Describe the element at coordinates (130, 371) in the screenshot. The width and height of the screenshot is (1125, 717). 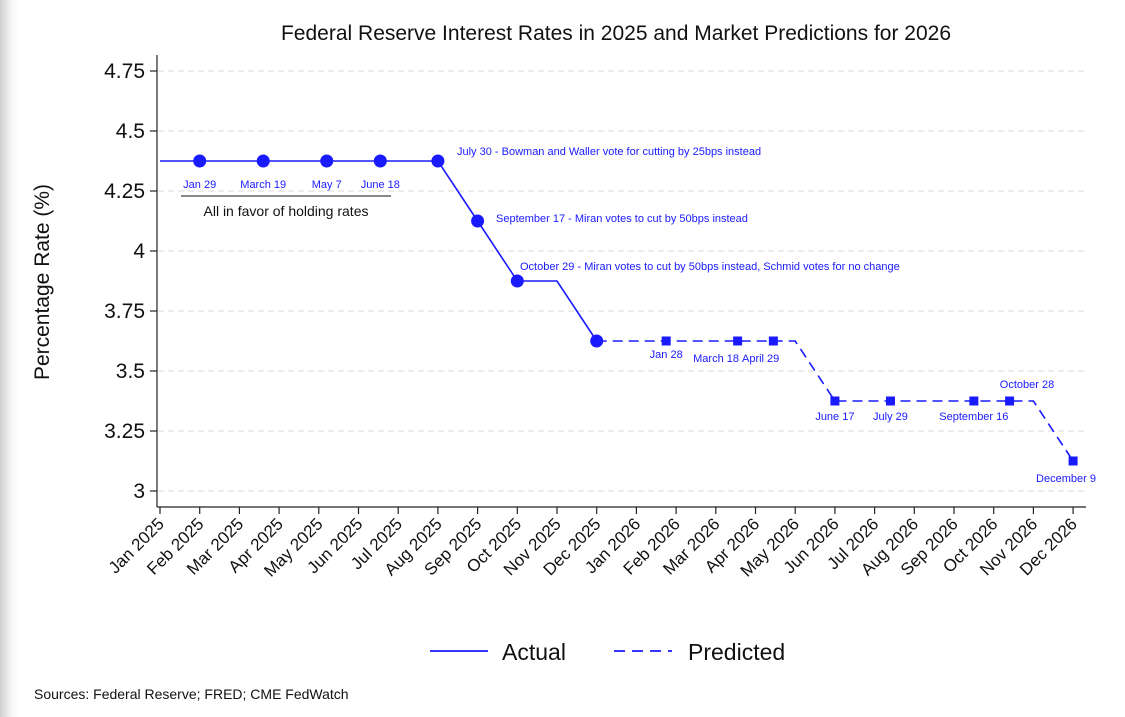
I see `y-tick-label-3.5: 3.5` at that location.